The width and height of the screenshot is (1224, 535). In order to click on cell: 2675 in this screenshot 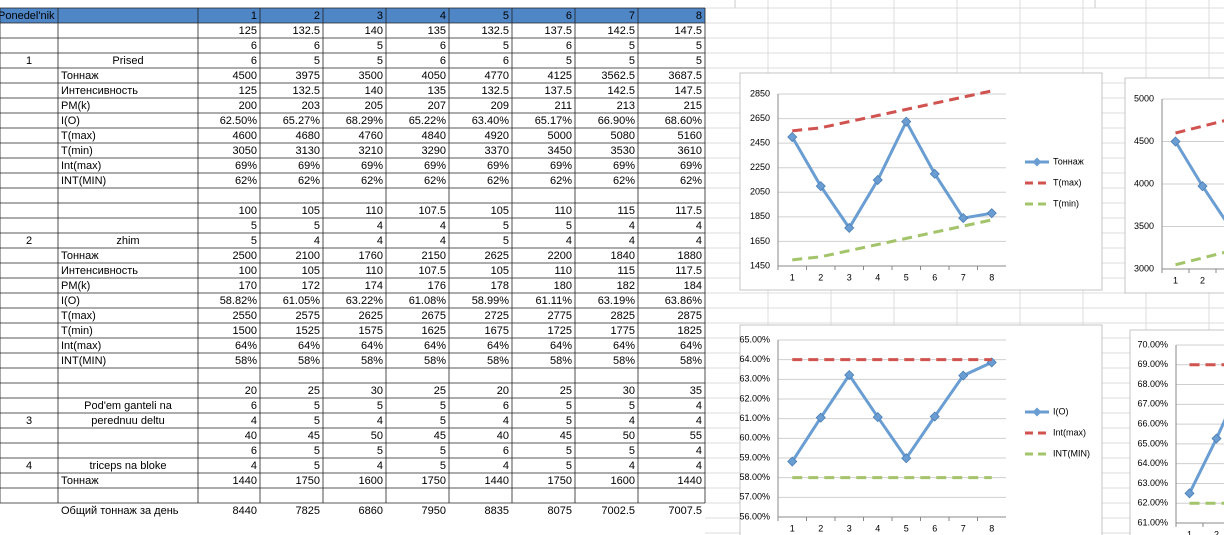, I will do `click(434, 316)`.